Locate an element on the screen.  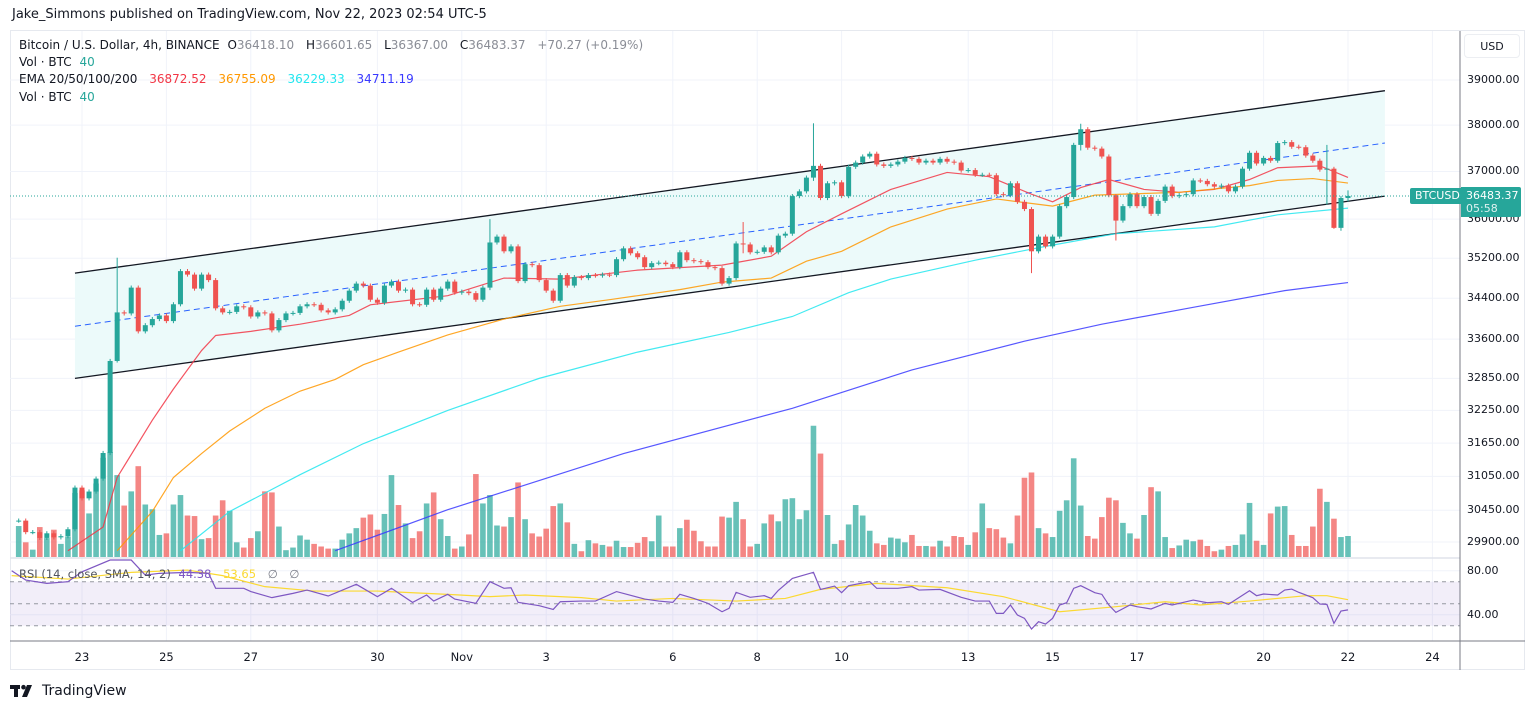
close-label: C is located at coordinates (464, 45).